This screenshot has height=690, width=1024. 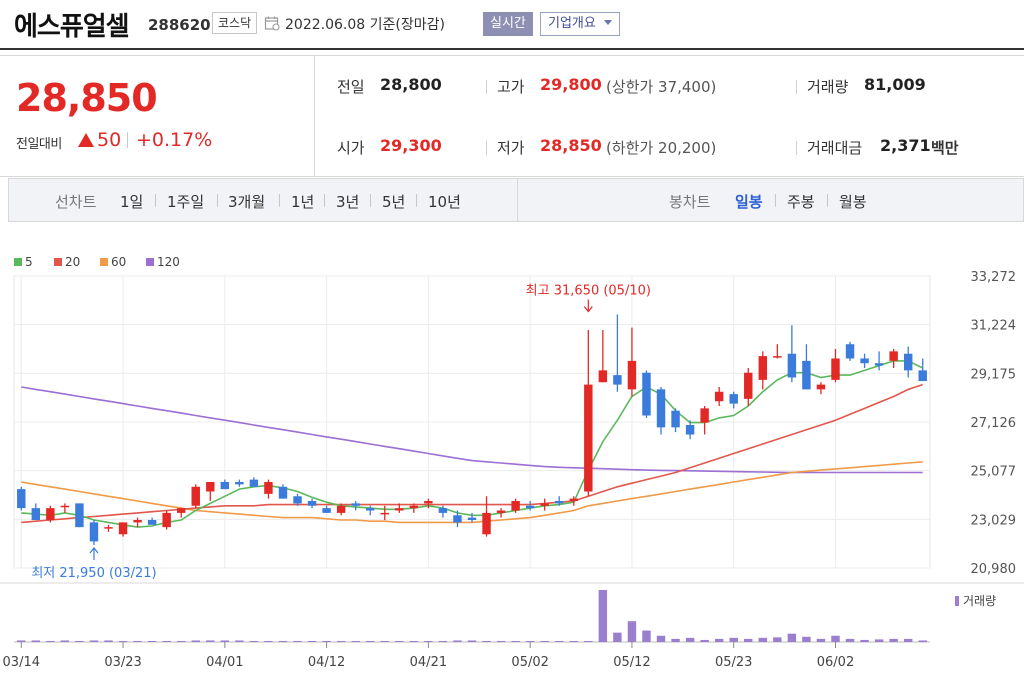 I want to click on period-1week: 1주일, so click(x=186, y=202).